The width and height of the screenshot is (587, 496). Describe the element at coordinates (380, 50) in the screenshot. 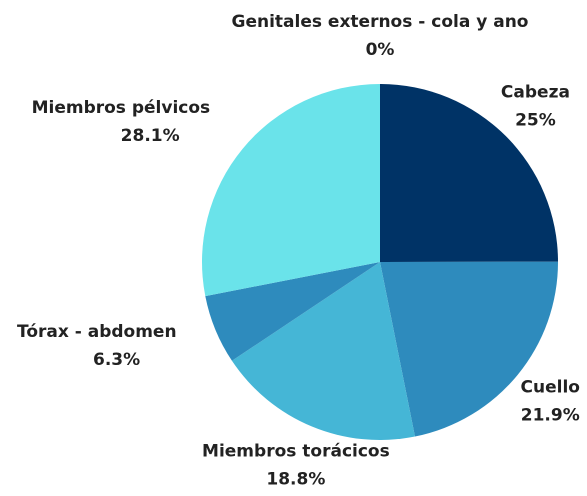

I see `slice-value: 0%` at that location.